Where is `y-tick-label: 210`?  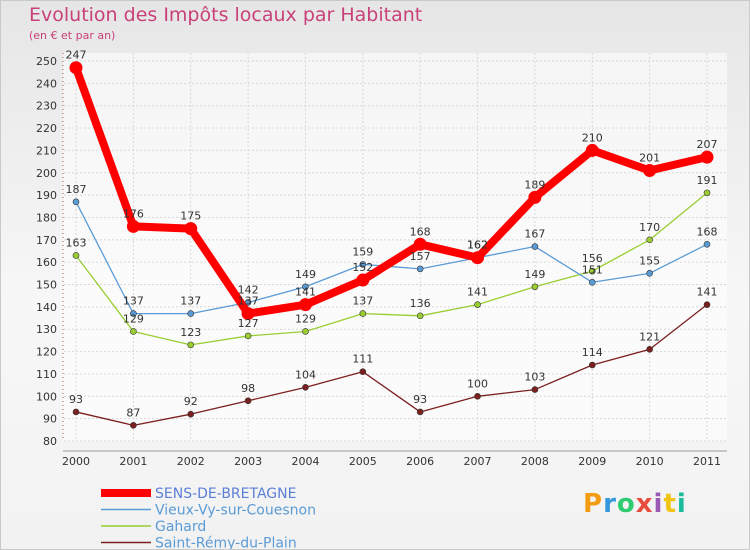 y-tick-label: 210 is located at coordinates (46, 150).